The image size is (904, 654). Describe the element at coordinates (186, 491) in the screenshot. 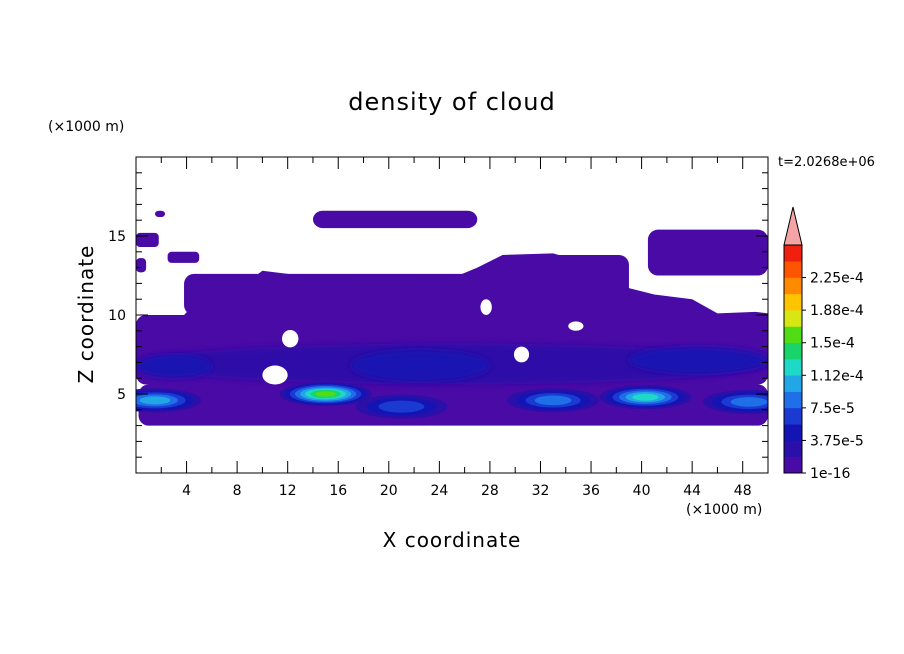

I see `x-tick-label: 4` at that location.